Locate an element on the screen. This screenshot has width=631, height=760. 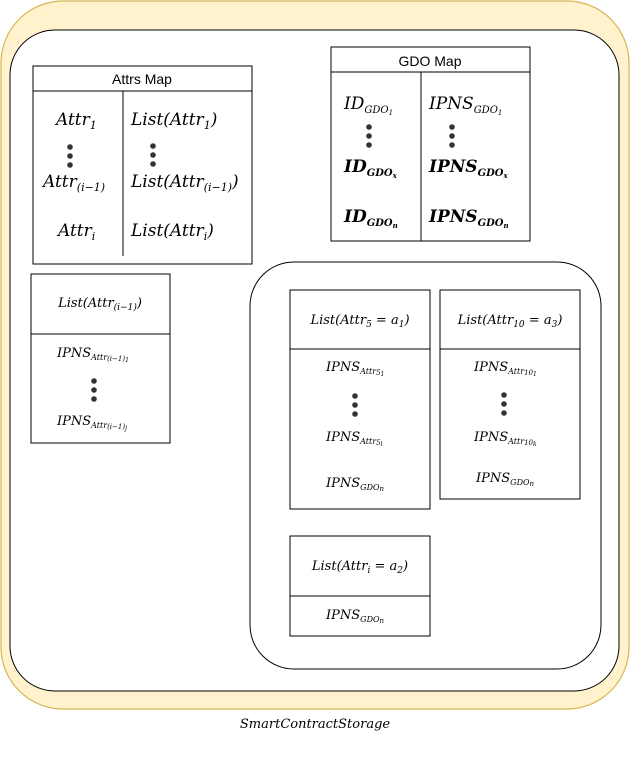
gdo-map-title: GDO Map is located at coordinates (429, 61).